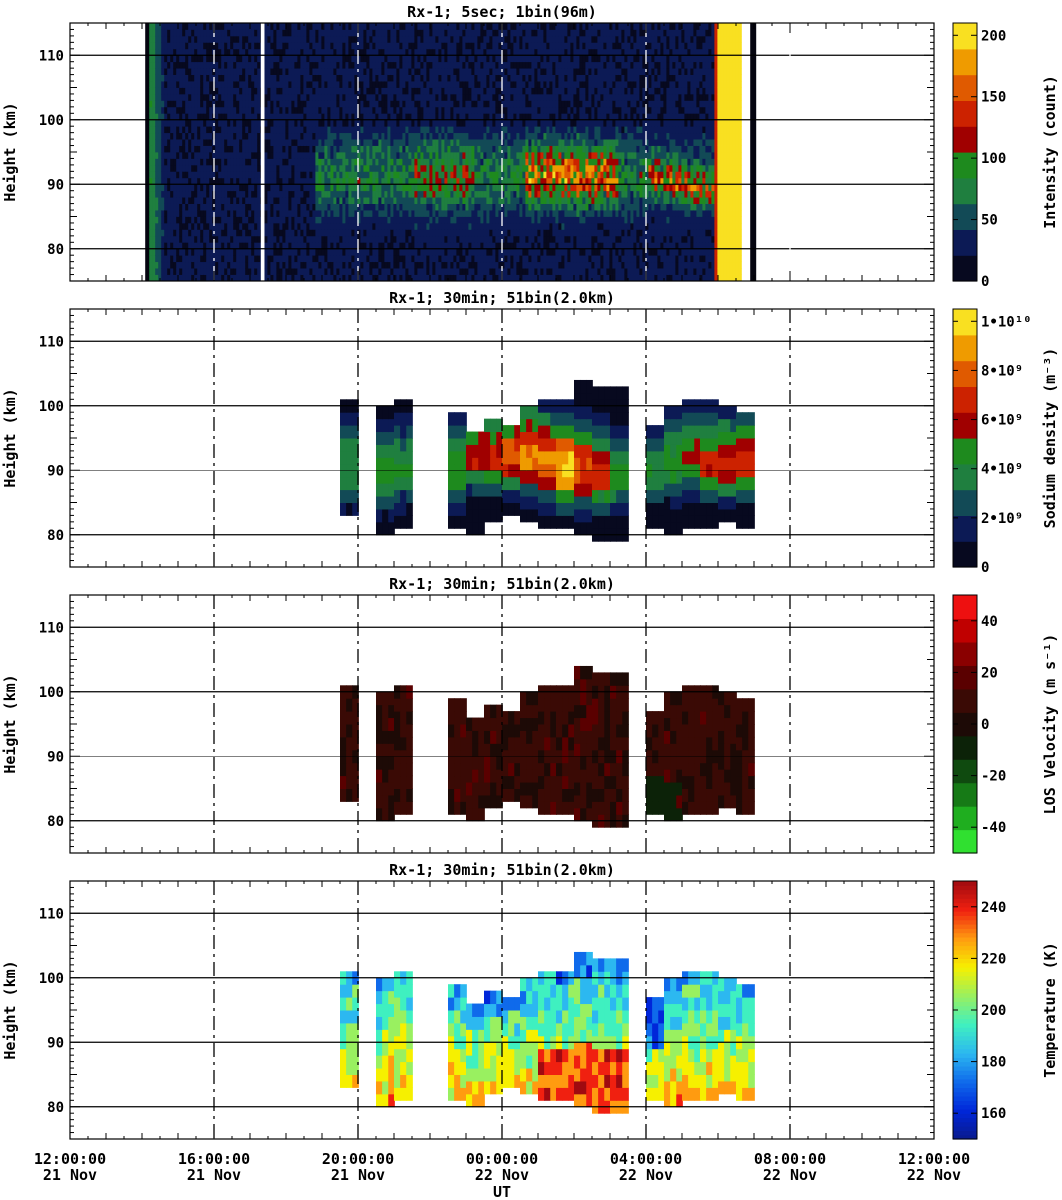 The image size is (1062, 1200). I want to click on colorbar-tick-label: 0, so click(985, 725).